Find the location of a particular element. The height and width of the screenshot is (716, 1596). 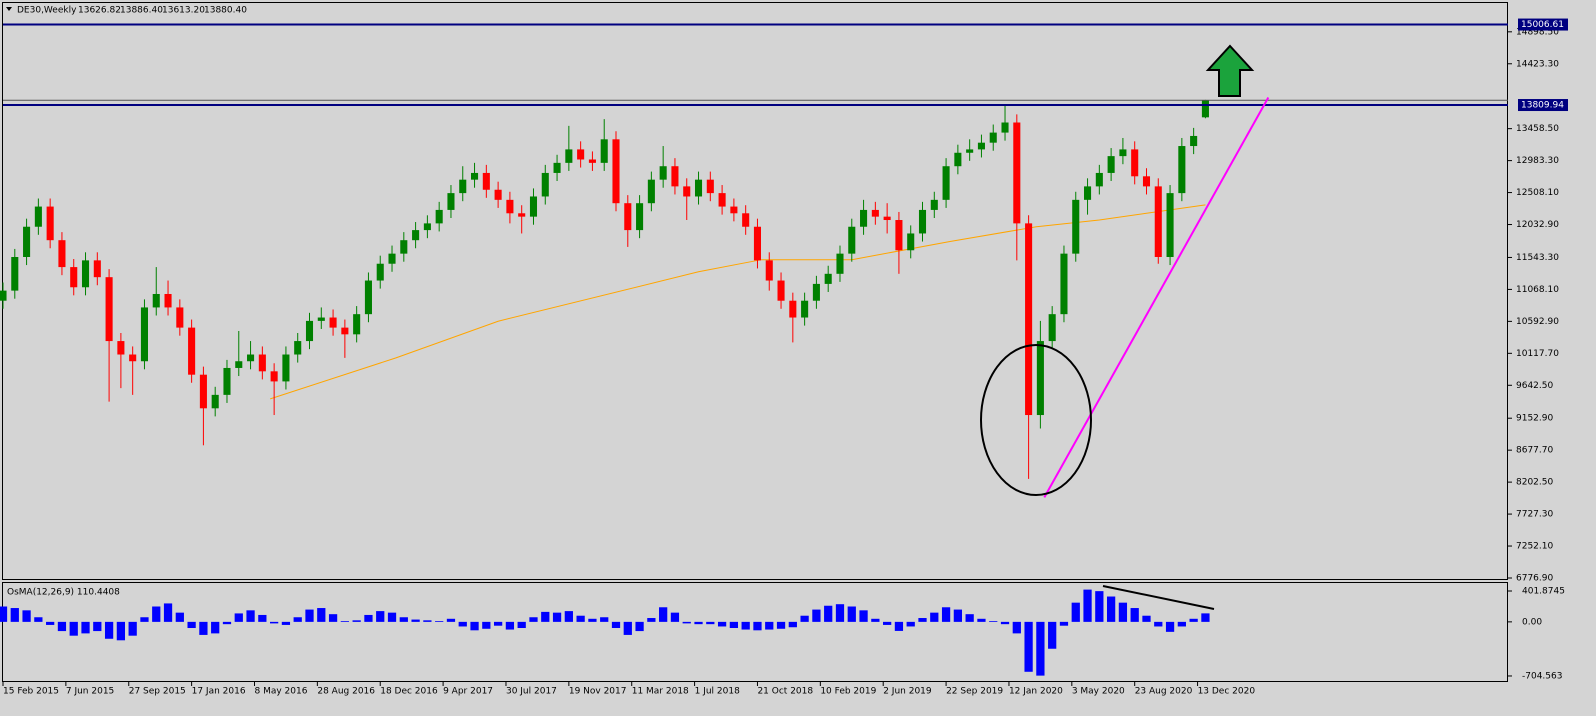

y-tick-label: 8202.50 is located at coordinates (1534, 483).